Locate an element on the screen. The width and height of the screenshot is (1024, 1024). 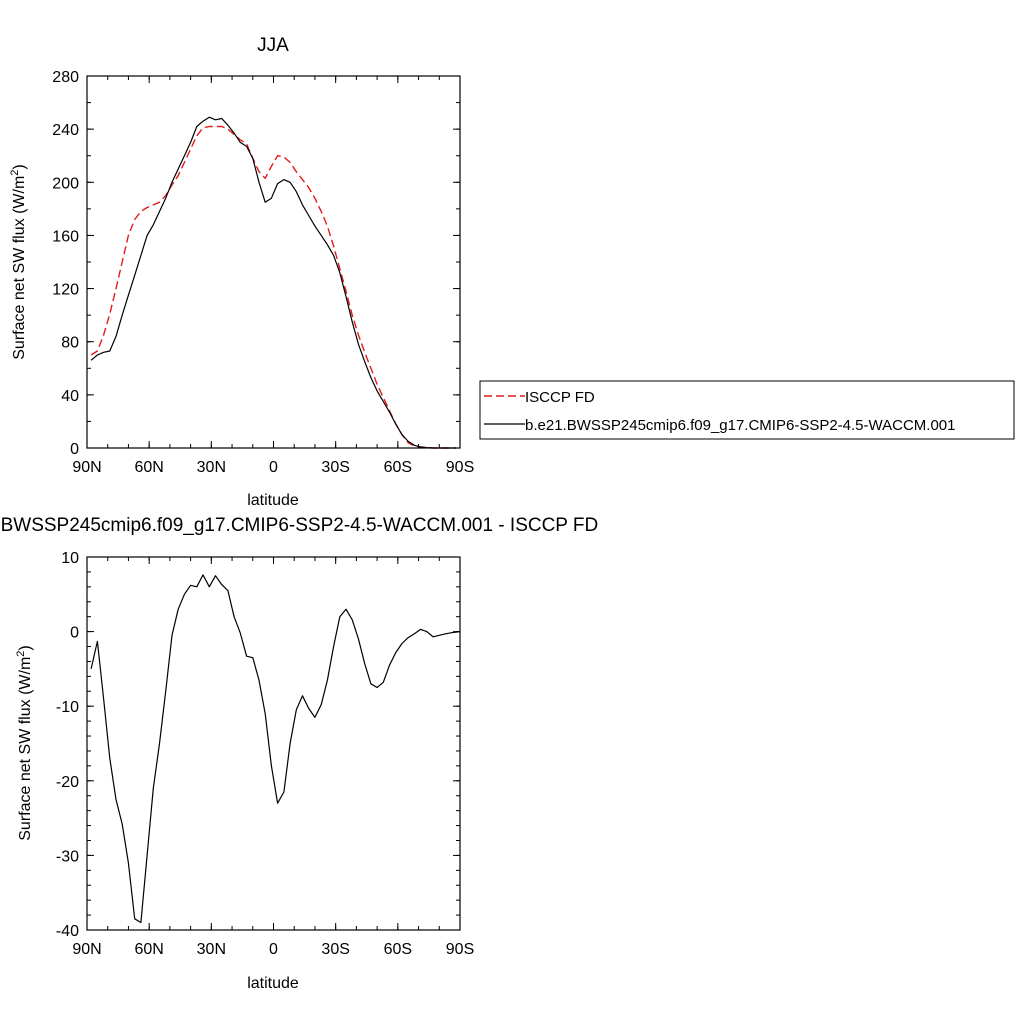
top-x-tick-label: 60N is located at coordinates (148, 467).